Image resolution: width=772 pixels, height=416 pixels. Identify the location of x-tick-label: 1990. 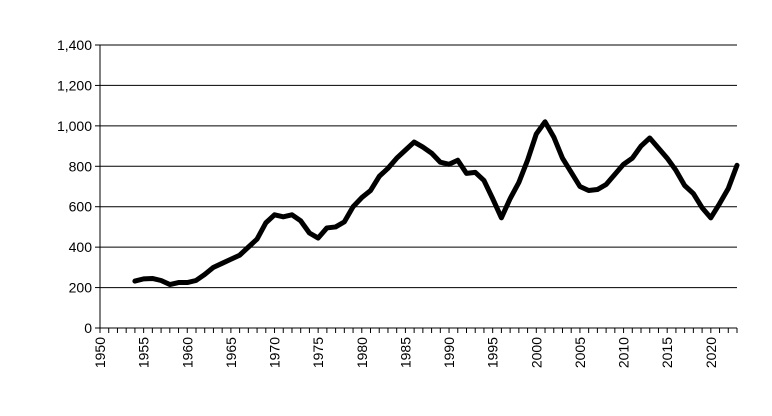
(449, 352).